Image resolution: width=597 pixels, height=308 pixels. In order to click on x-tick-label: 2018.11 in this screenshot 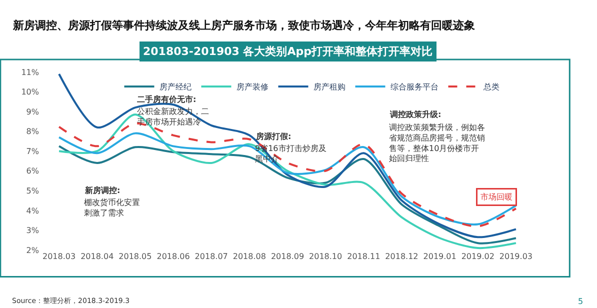, I will do `click(363, 256)`.